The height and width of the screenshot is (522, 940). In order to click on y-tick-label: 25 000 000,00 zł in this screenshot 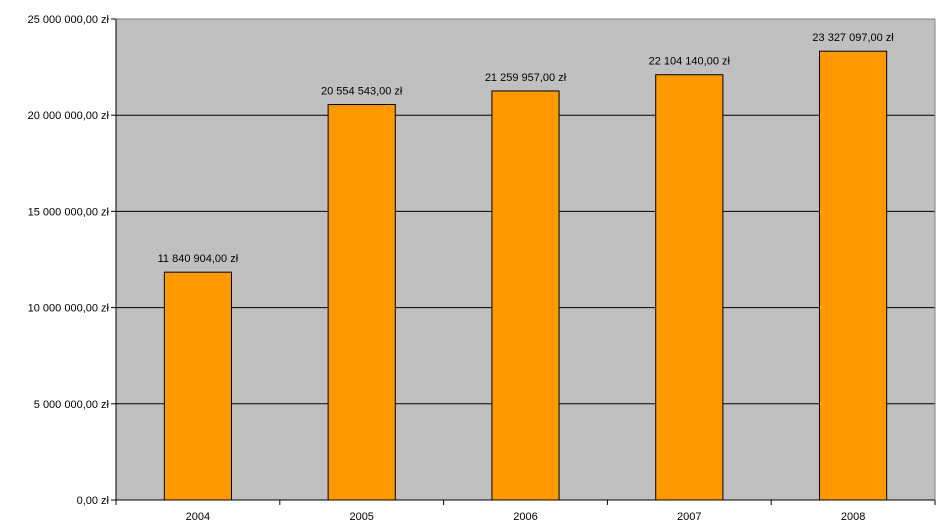, I will do `click(69, 20)`.